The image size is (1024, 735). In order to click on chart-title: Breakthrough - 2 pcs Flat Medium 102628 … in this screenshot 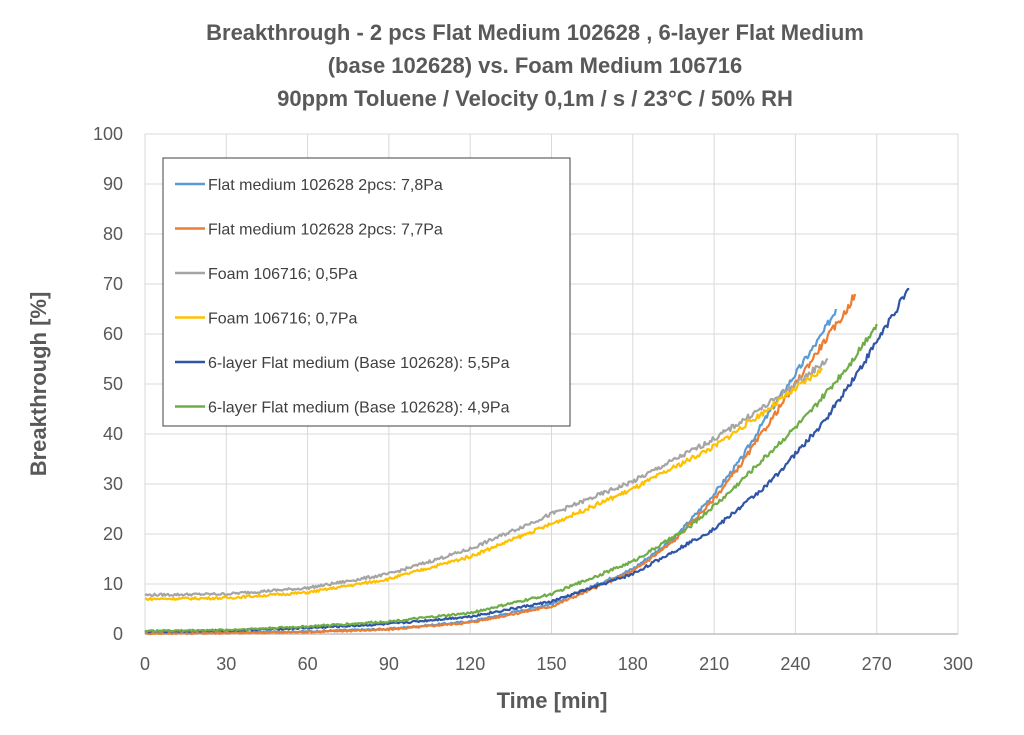, I will do `click(535, 65)`.